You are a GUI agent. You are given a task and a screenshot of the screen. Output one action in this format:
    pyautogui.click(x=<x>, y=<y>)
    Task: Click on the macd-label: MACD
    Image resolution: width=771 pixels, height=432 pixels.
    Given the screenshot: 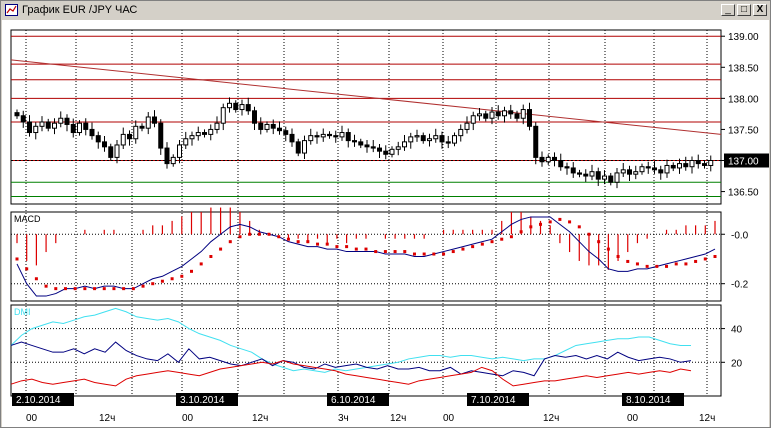 What is the action you would take?
    pyautogui.click(x=27, y=219)
    